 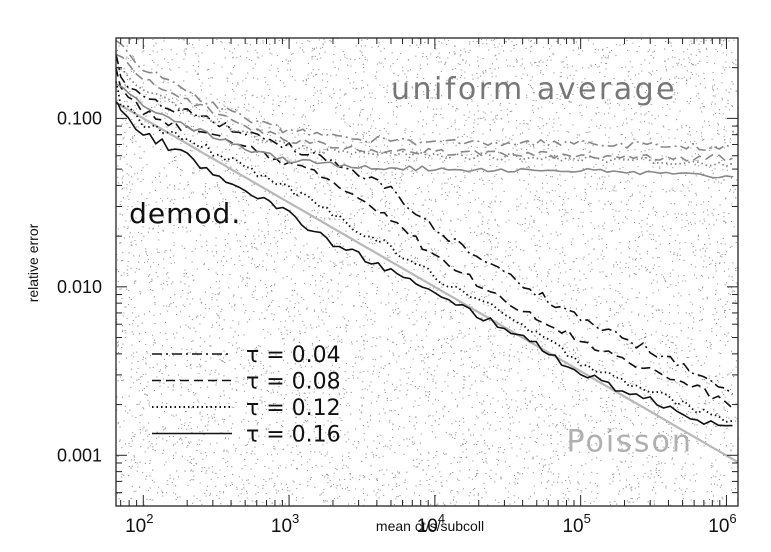 What do you see at coordinates (33, 262) in the screenshot?
I see `y-axis-label: relative error` at bounding box center [33, 262].